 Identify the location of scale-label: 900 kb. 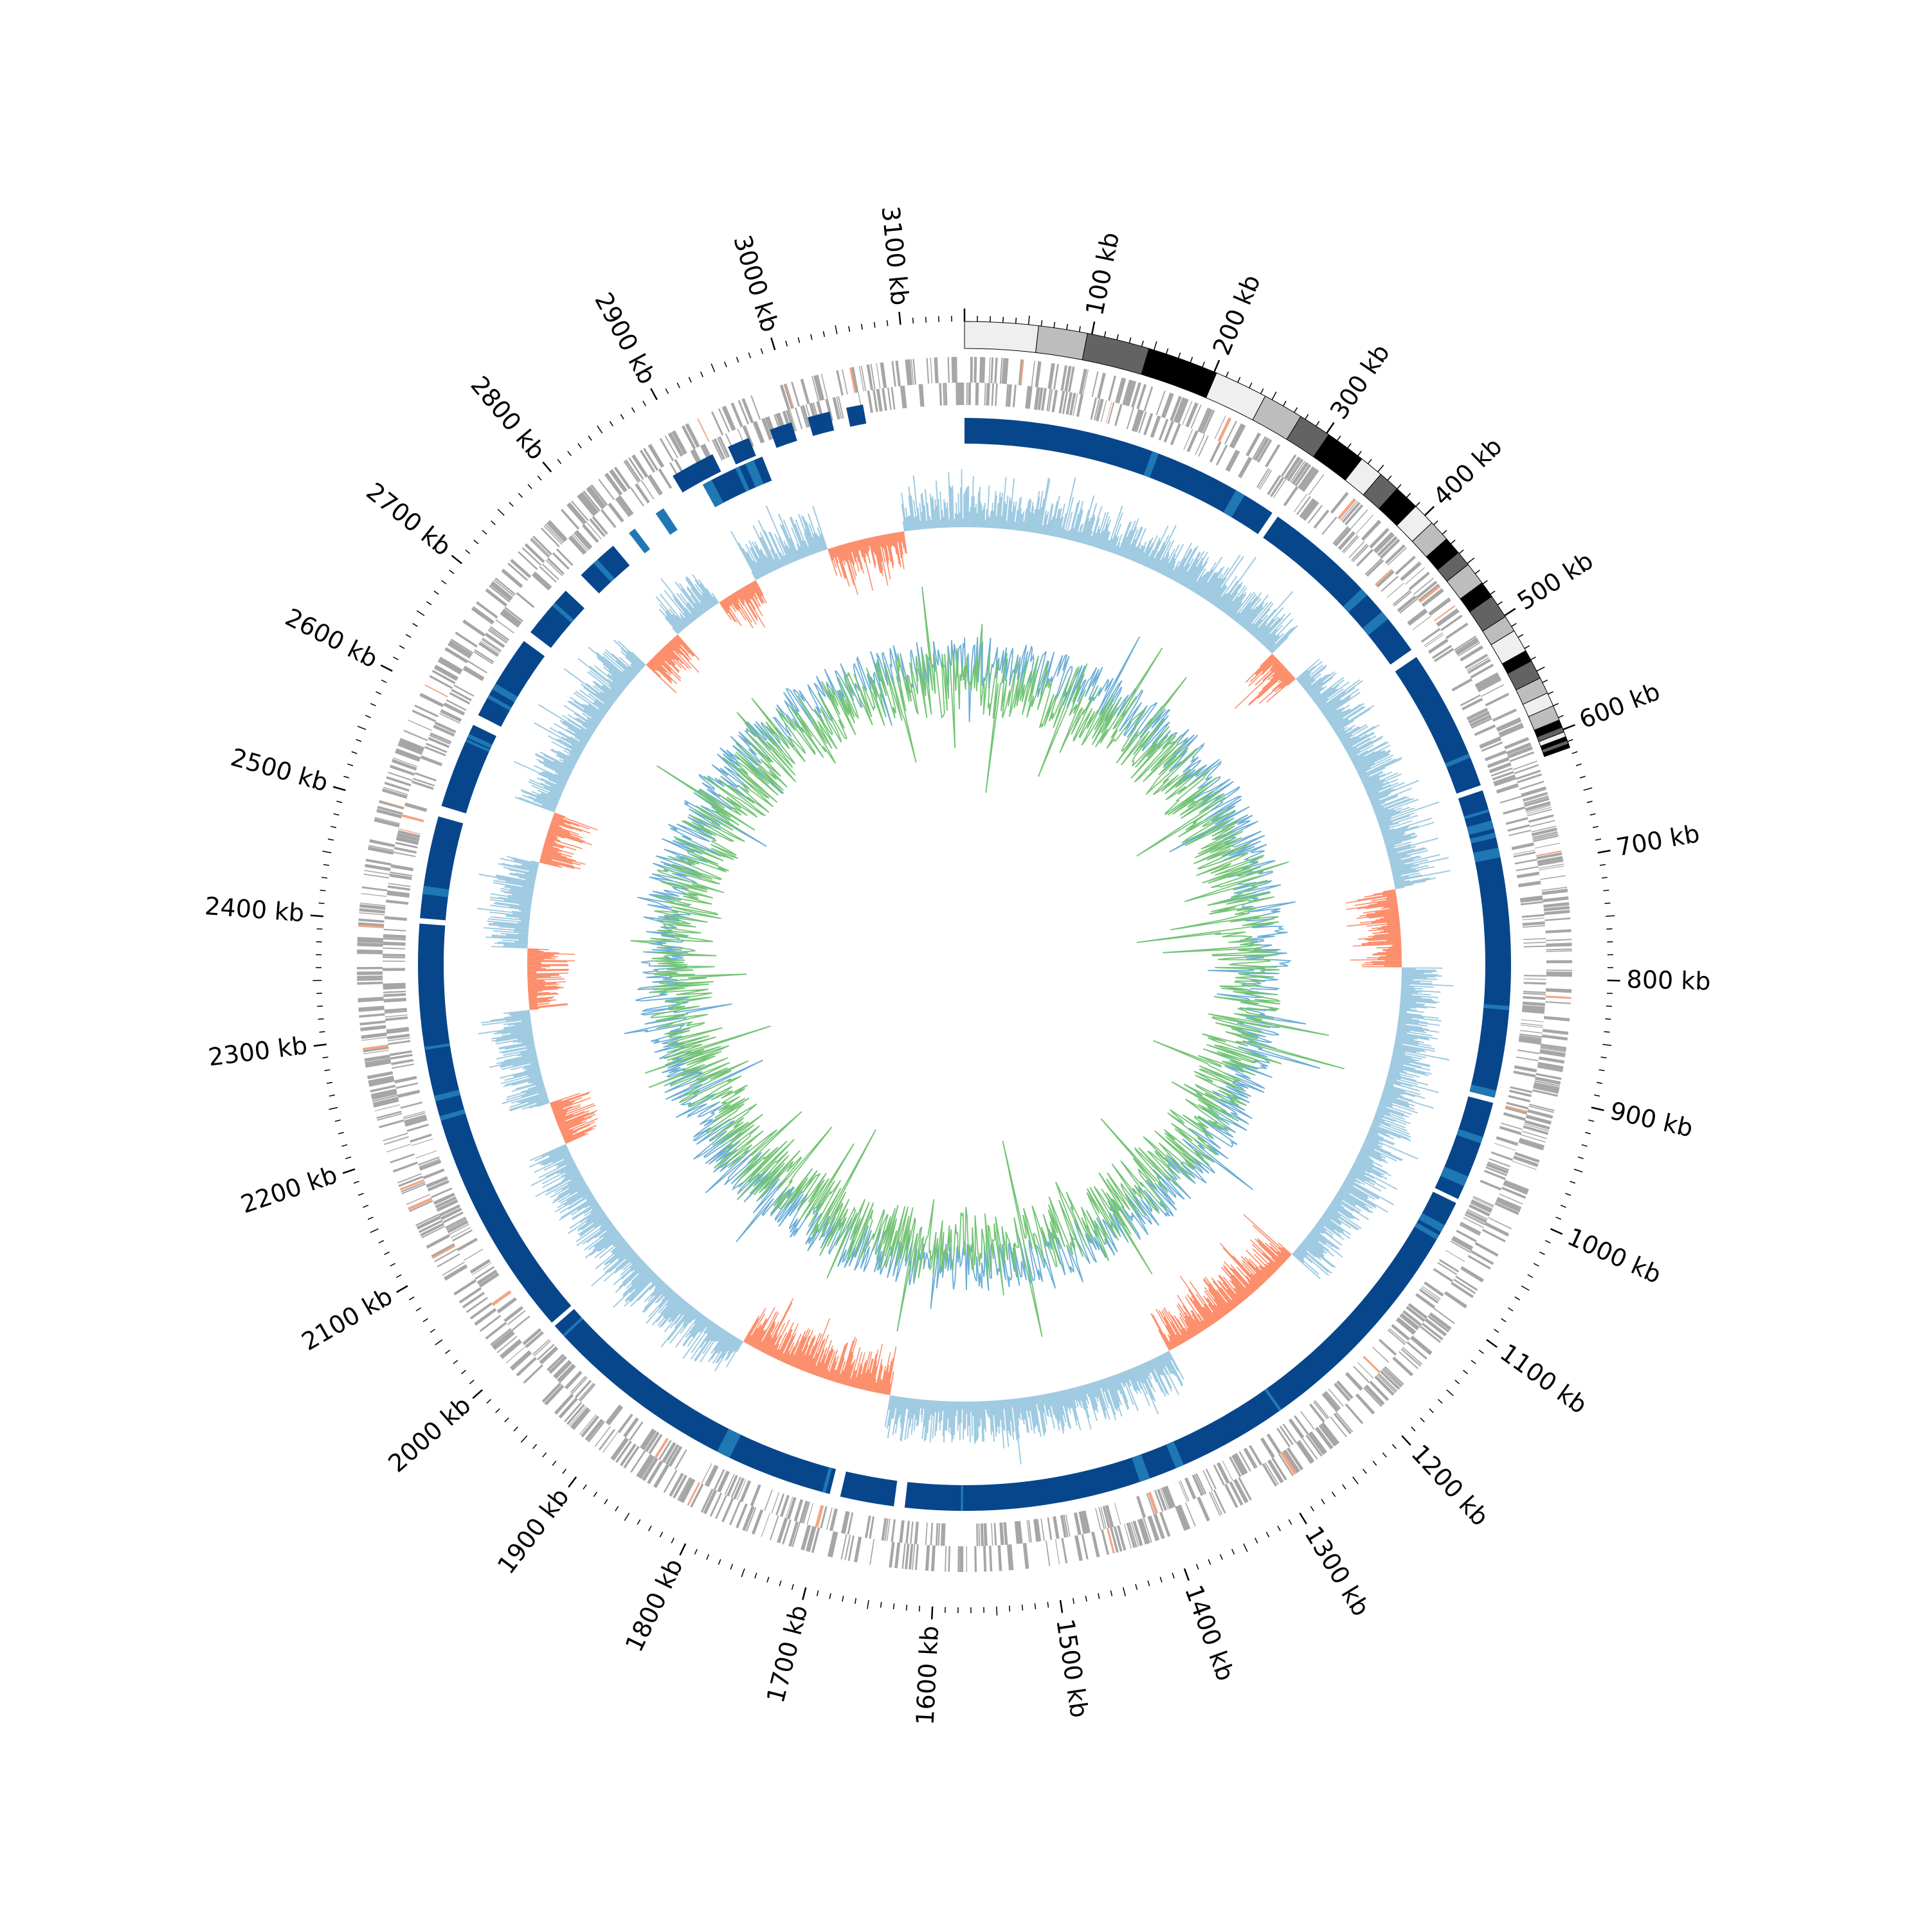
(1652, 1119).